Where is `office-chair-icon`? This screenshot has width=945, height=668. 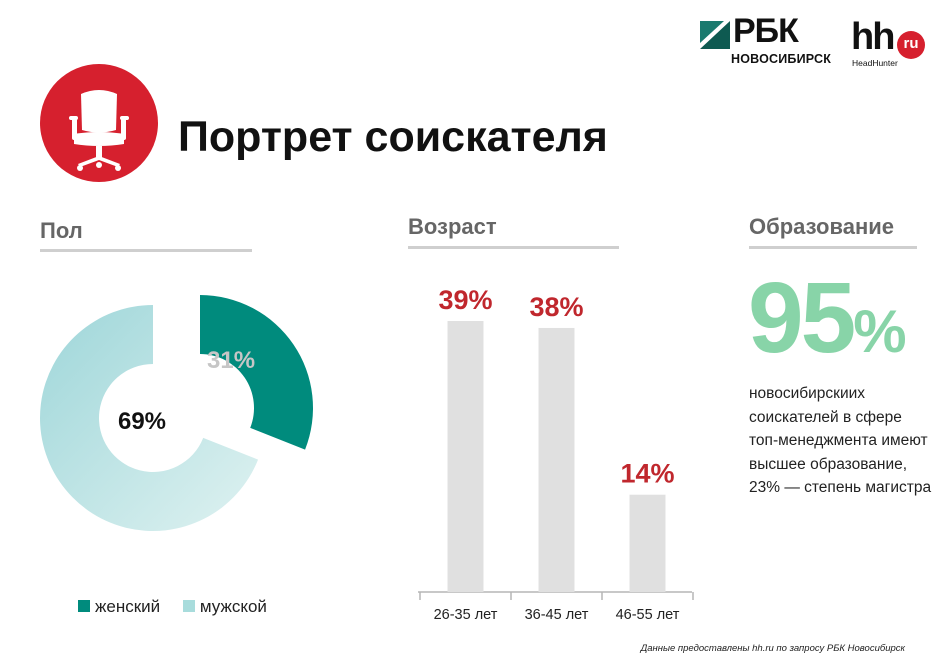
office-chair-icon is located at coordinates (99, 123).